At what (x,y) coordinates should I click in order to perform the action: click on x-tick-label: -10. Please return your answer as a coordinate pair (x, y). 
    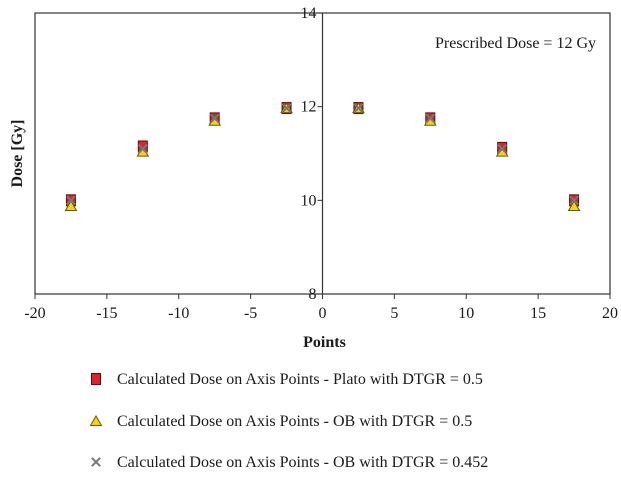
    Looking at the image, I should click on (178, 313).